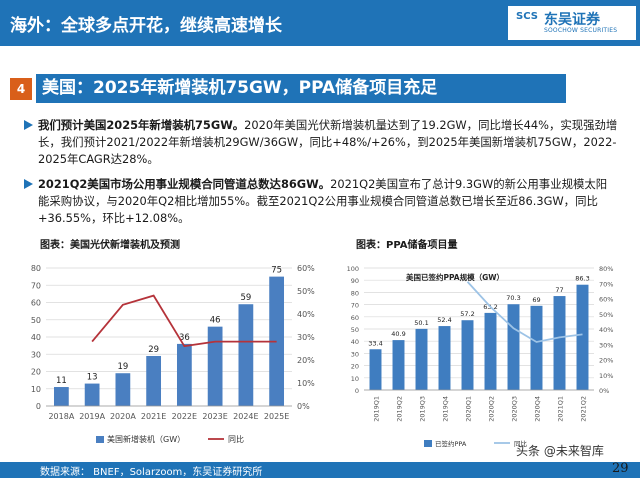 This screenshot has width=640, height=478. Describe the element at coordinates (444, 320) in the screenshot. I see `data-label: 52.4` at that location.